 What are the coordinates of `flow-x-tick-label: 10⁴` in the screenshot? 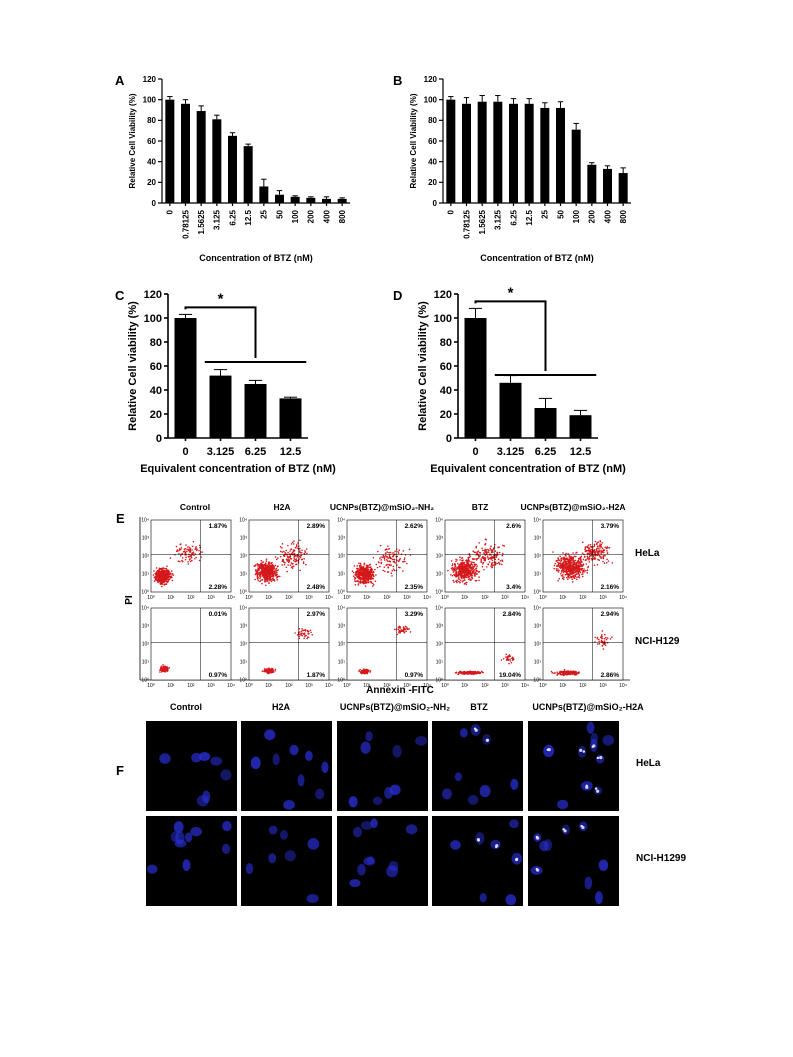 It's located at (231, 598).